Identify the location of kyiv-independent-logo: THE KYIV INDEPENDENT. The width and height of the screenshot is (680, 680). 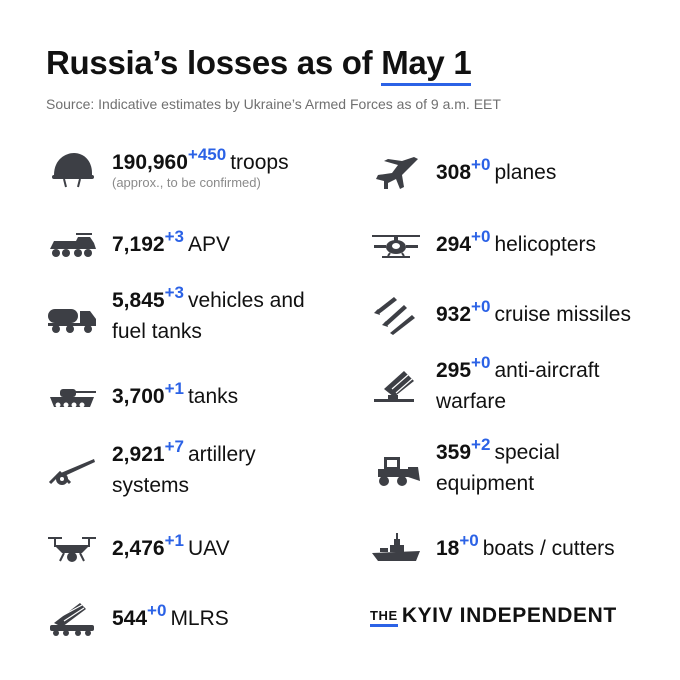
(493, 616).